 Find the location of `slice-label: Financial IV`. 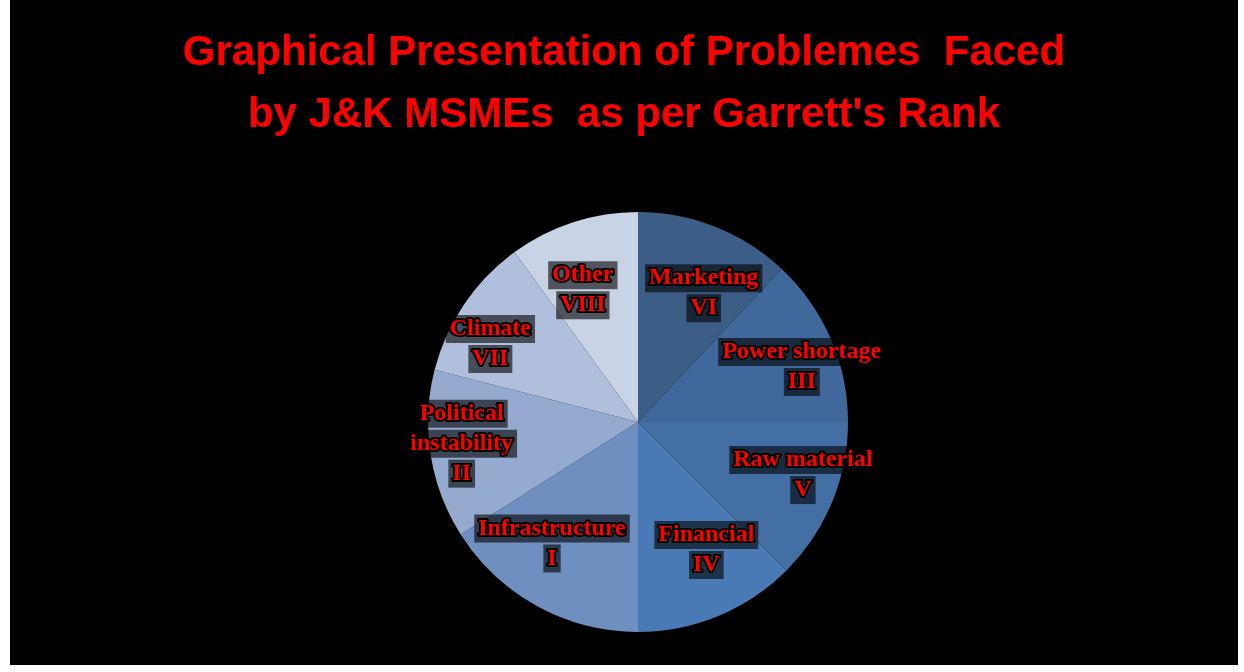

slice-label: Financial IV is located at coordinates (706, 548).